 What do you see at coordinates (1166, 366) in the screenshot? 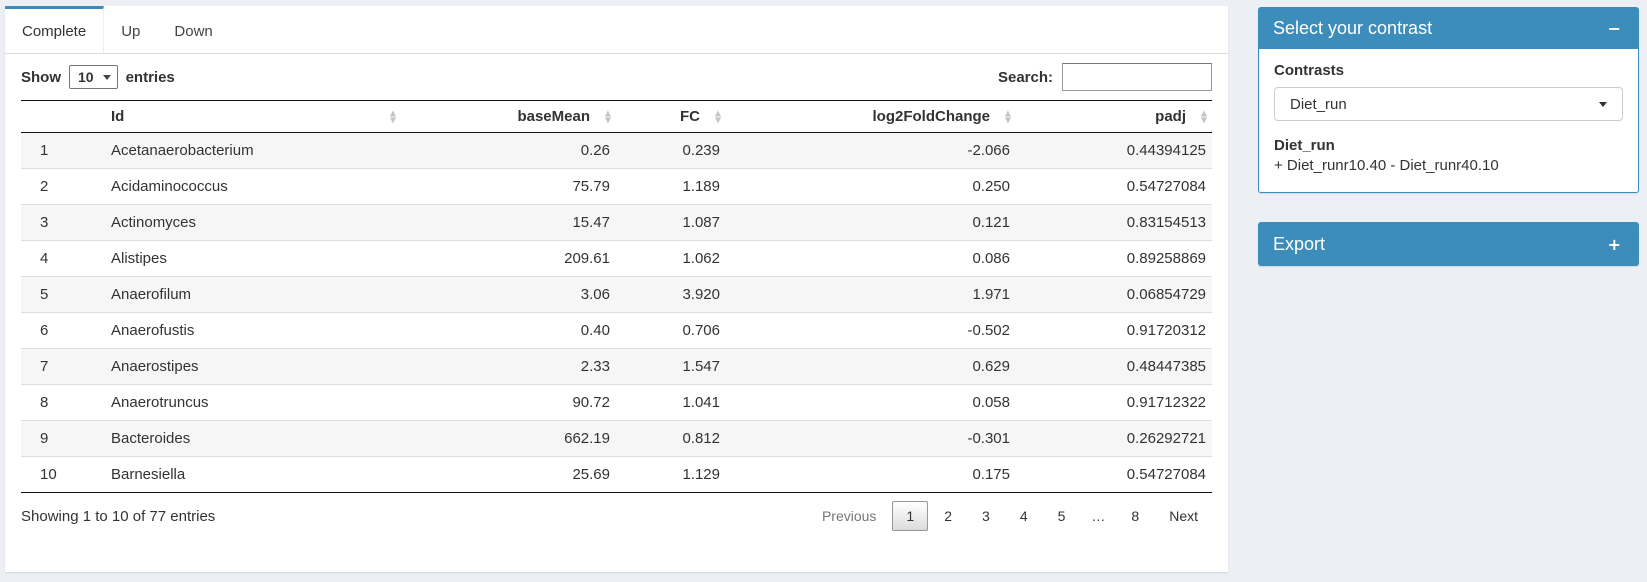
I see `cell-padj: 0.48447385` at bounding box center [1166, 366].